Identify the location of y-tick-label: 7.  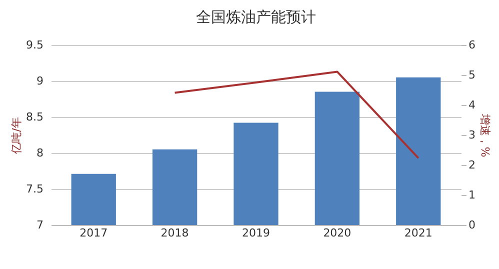
(40, 225).